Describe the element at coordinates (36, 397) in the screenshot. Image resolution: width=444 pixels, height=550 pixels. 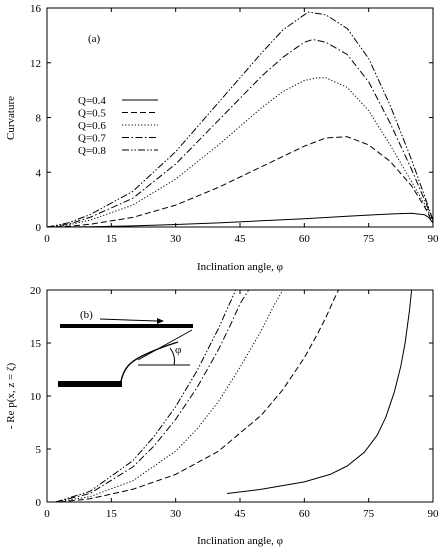
I see `panel-b-ytick-label: 10` at that location.